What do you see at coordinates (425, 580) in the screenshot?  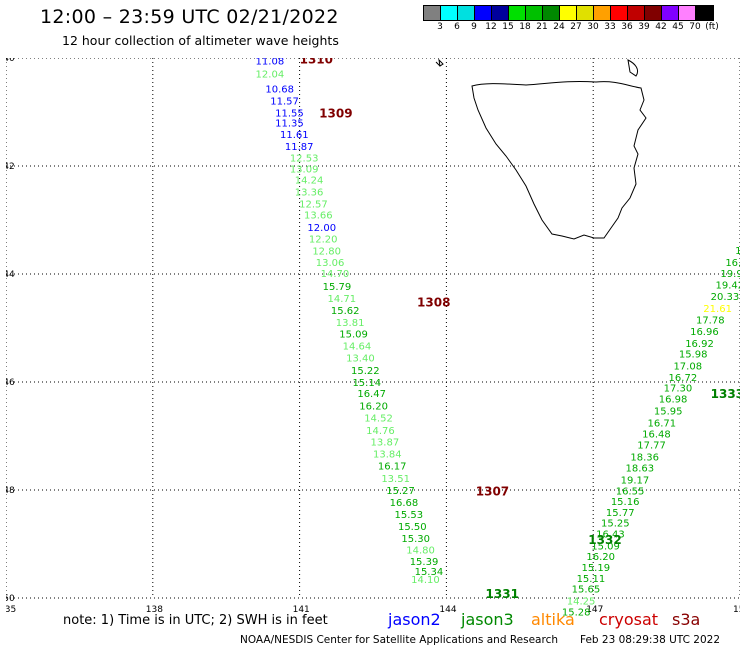 I see `wave-height-label: 14.10` at bounding box center [425, 580].